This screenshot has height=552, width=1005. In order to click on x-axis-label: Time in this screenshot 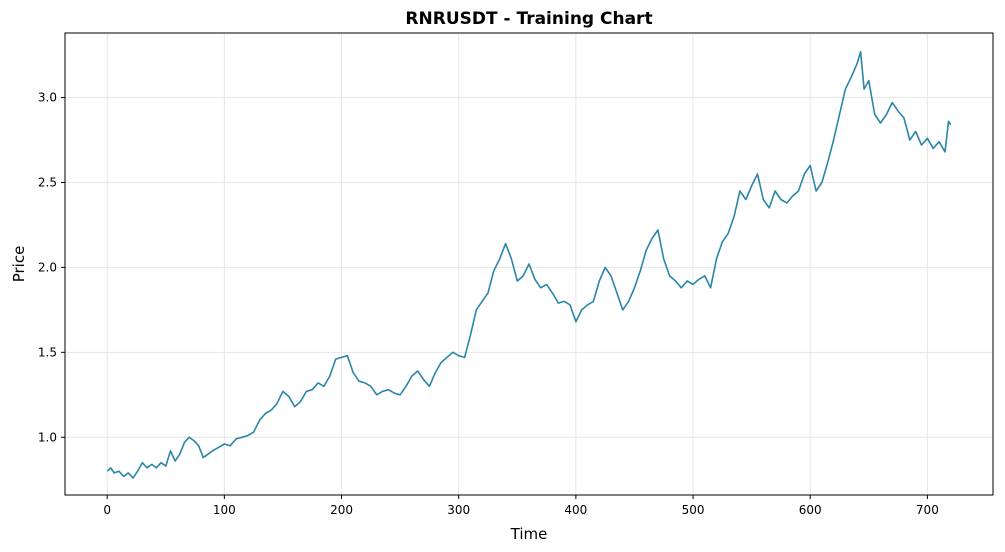, I will do `click(529, 534)`.